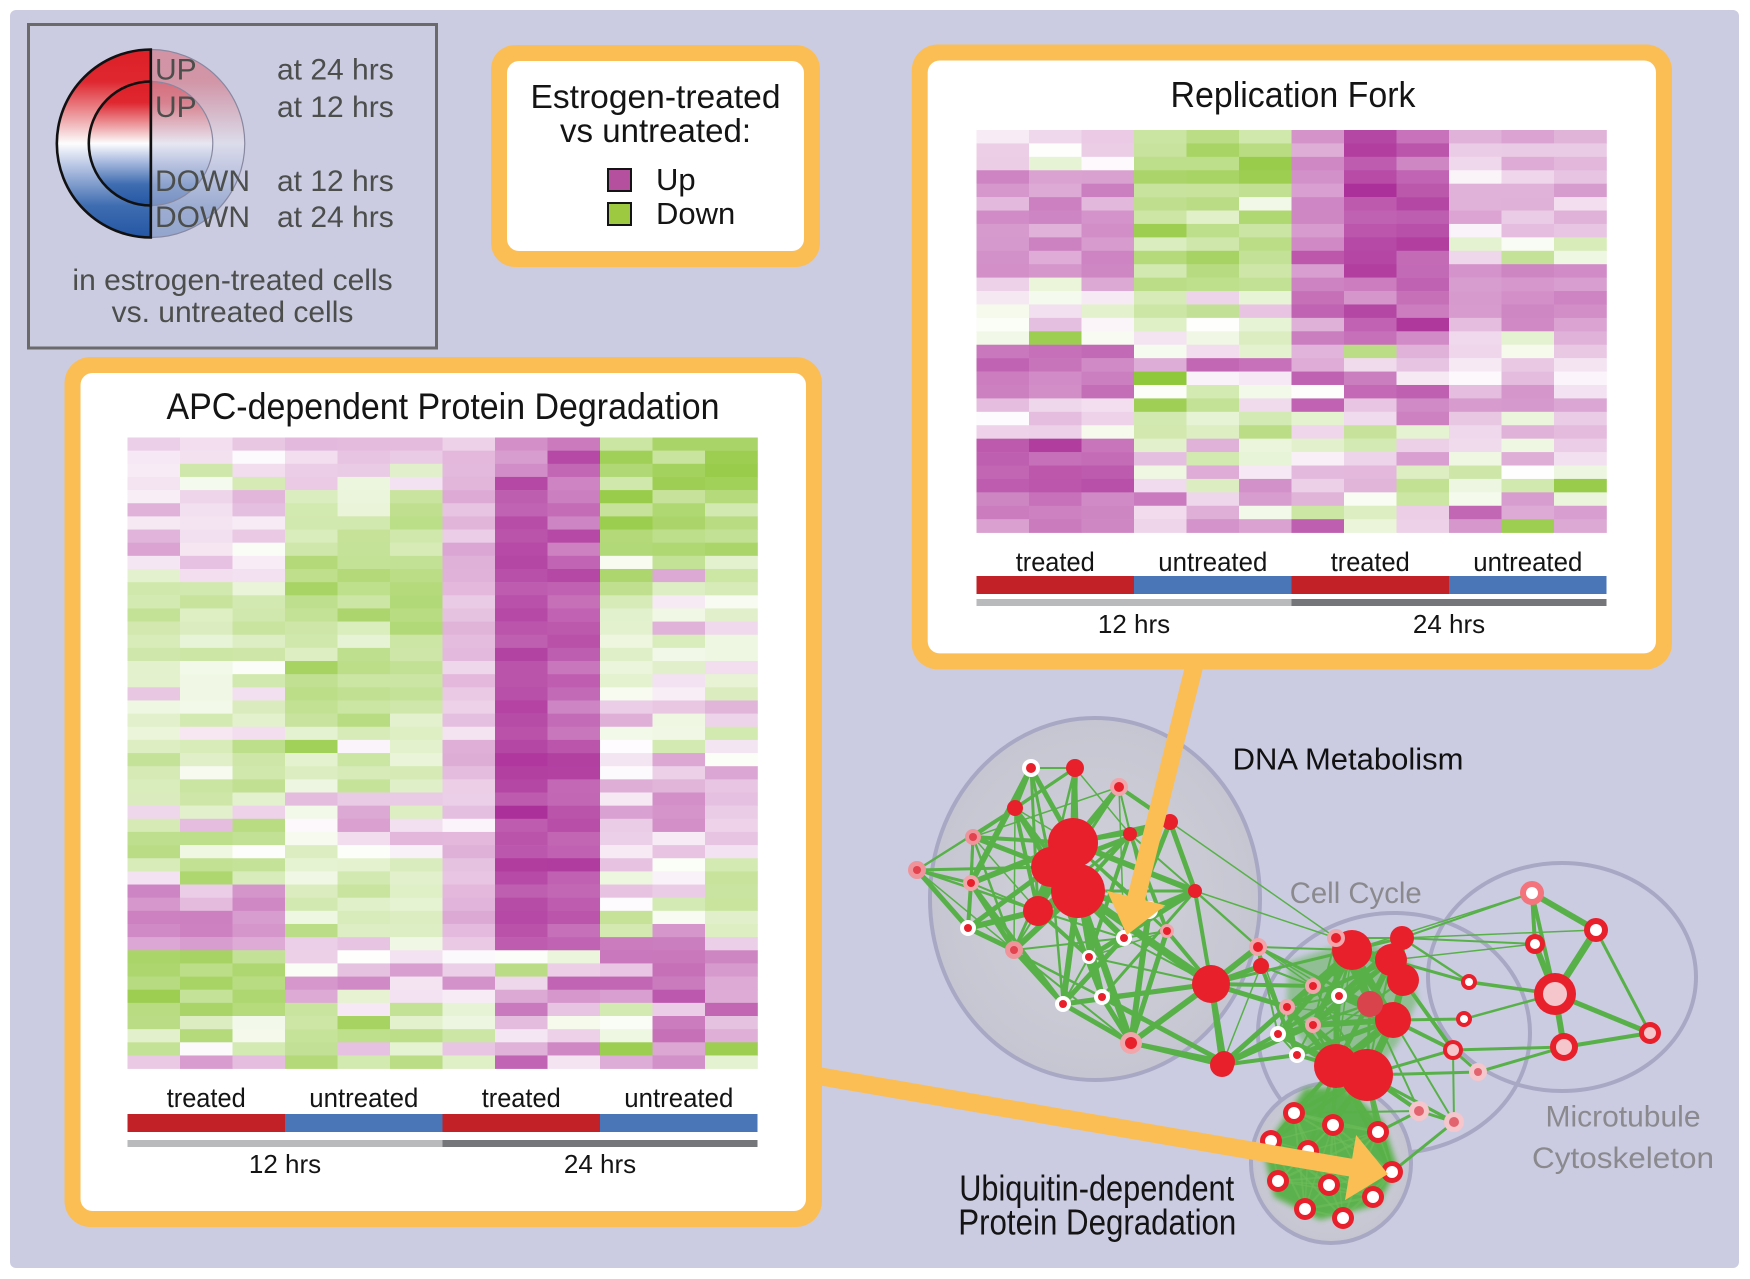 This screenshot has height=1279, width=1750. What do you see at coordinates (1623, 1158) in the screenshot?
I see `svg-text: Cytoskeleton` at bounding box center [1623, 1158].